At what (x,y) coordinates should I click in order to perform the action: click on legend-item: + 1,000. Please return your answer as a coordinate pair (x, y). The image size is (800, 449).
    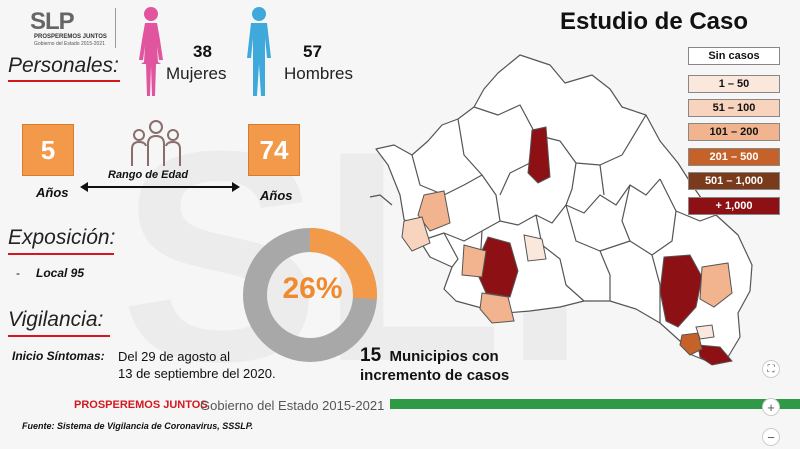
    Looking at the image, I should click on (734, 206).